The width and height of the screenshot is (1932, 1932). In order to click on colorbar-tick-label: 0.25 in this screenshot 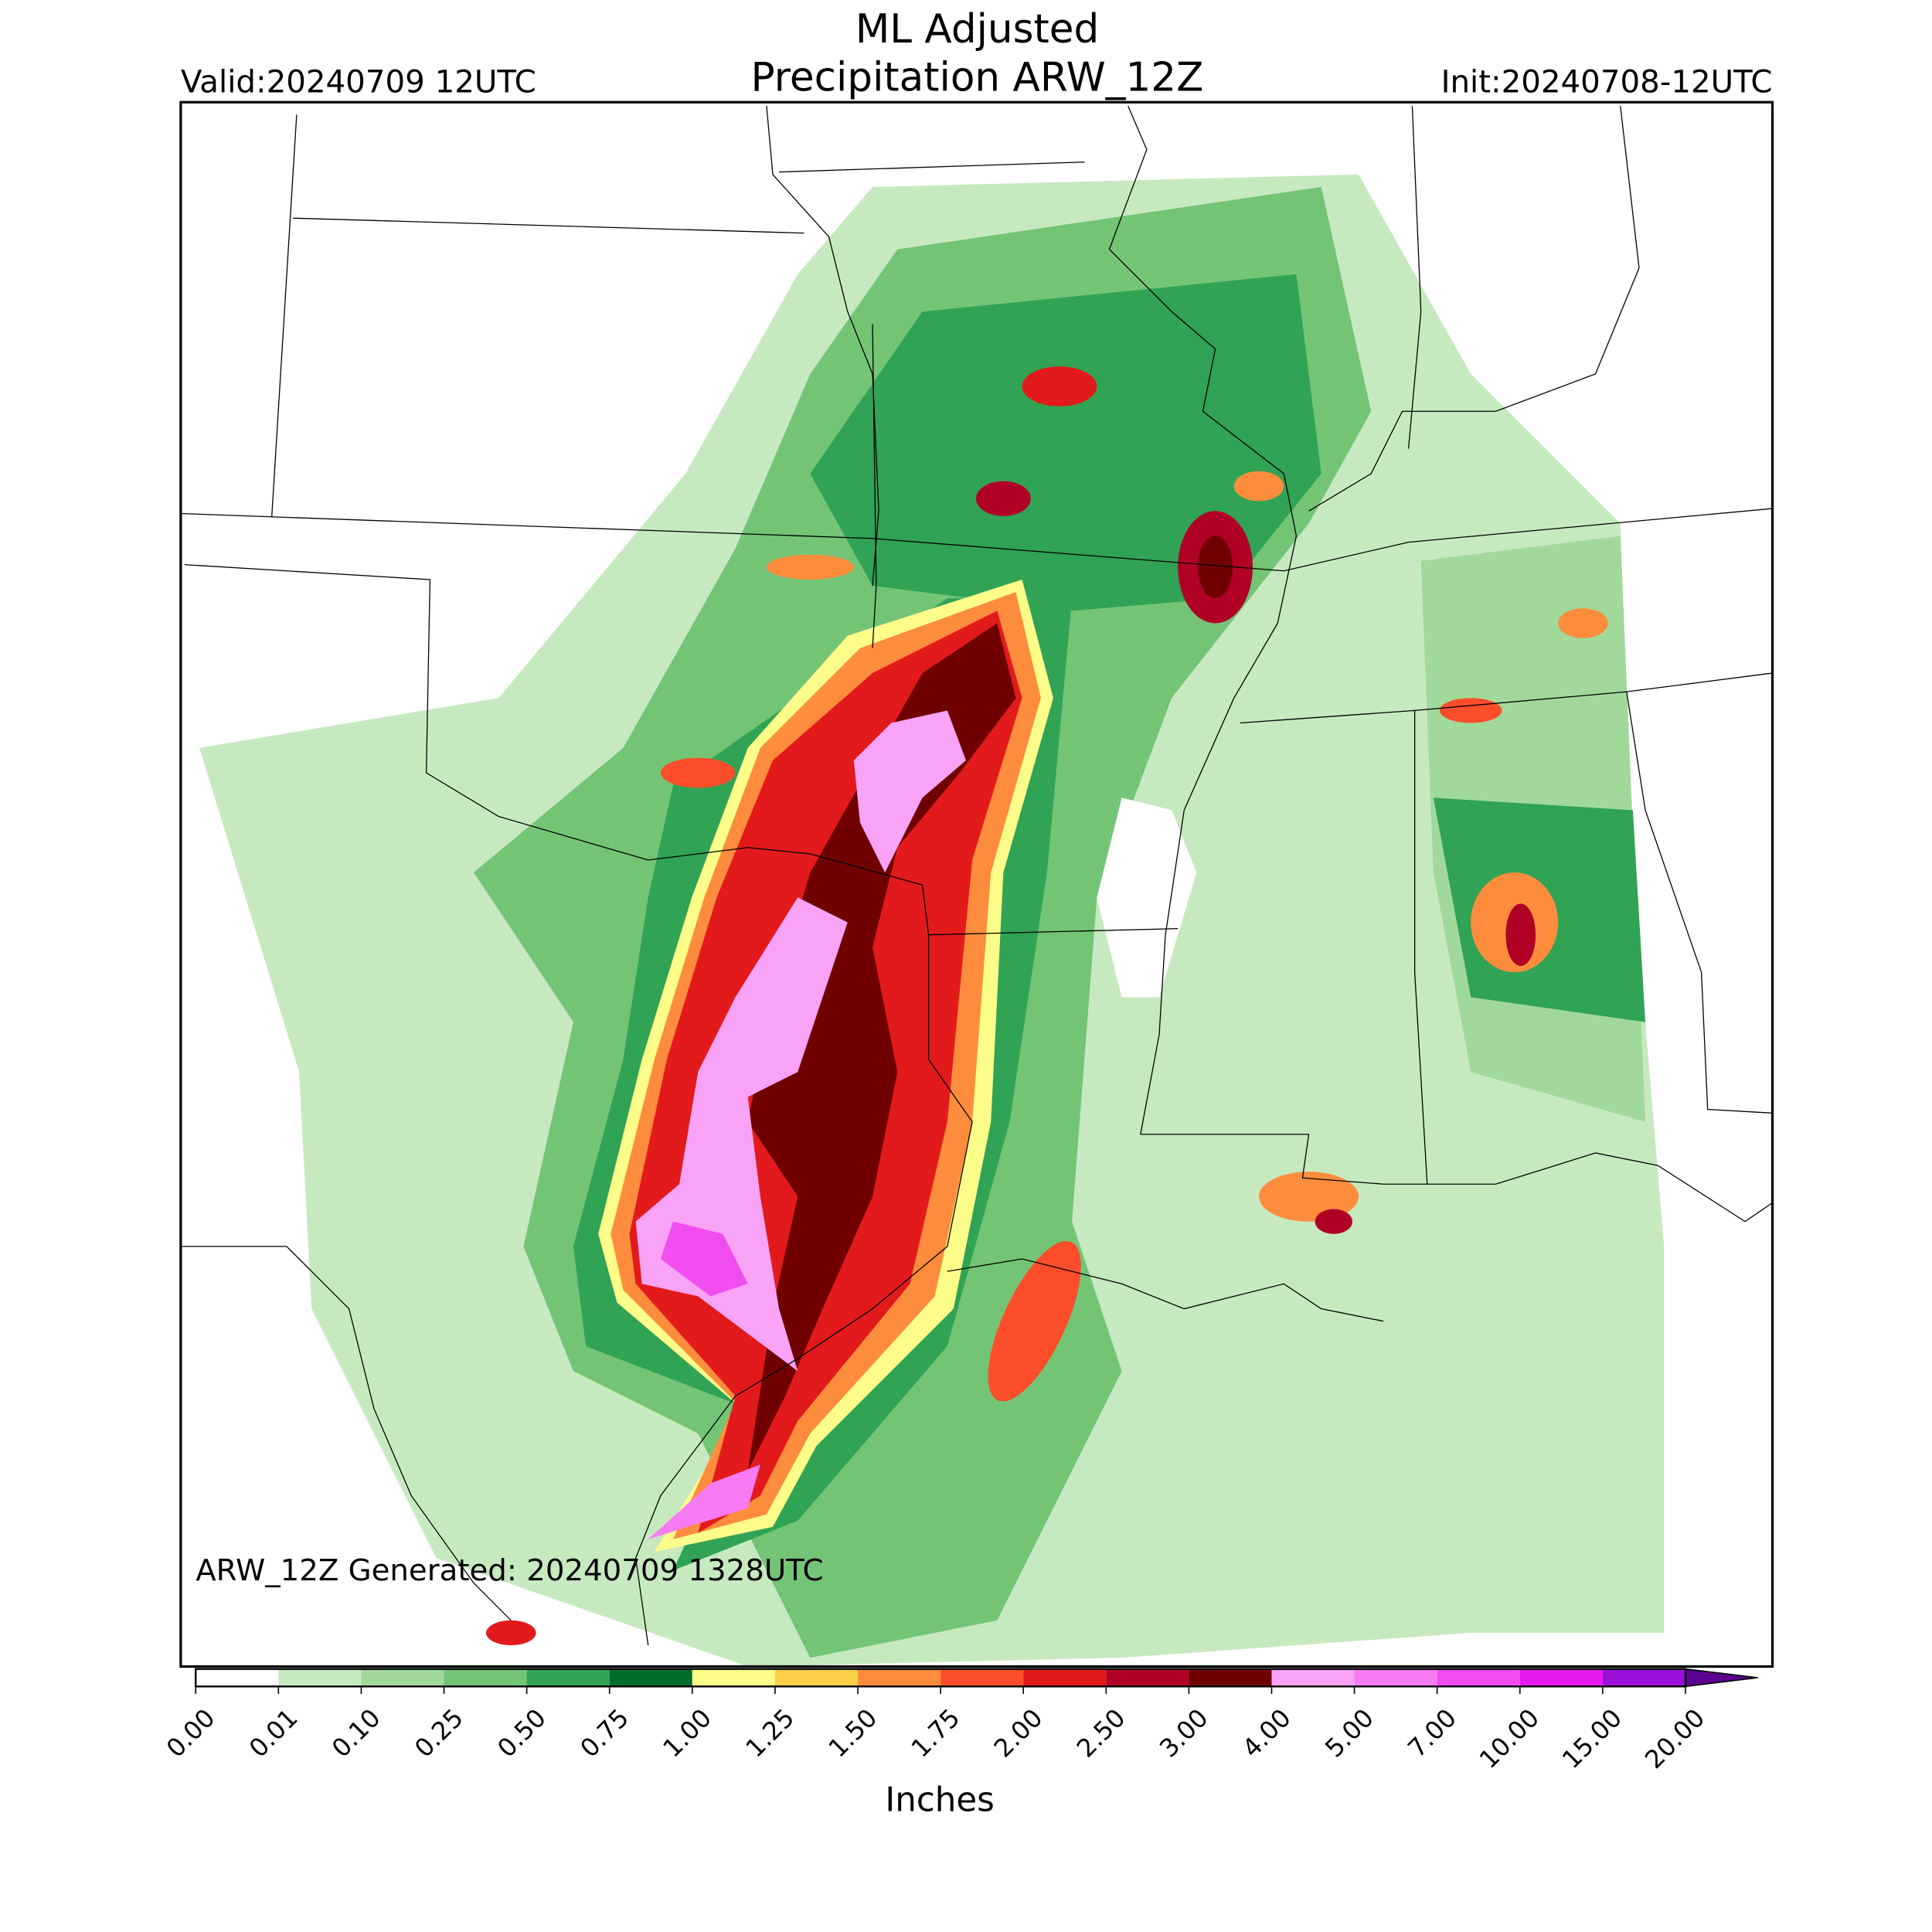, I will do `click(439, 1733)`.